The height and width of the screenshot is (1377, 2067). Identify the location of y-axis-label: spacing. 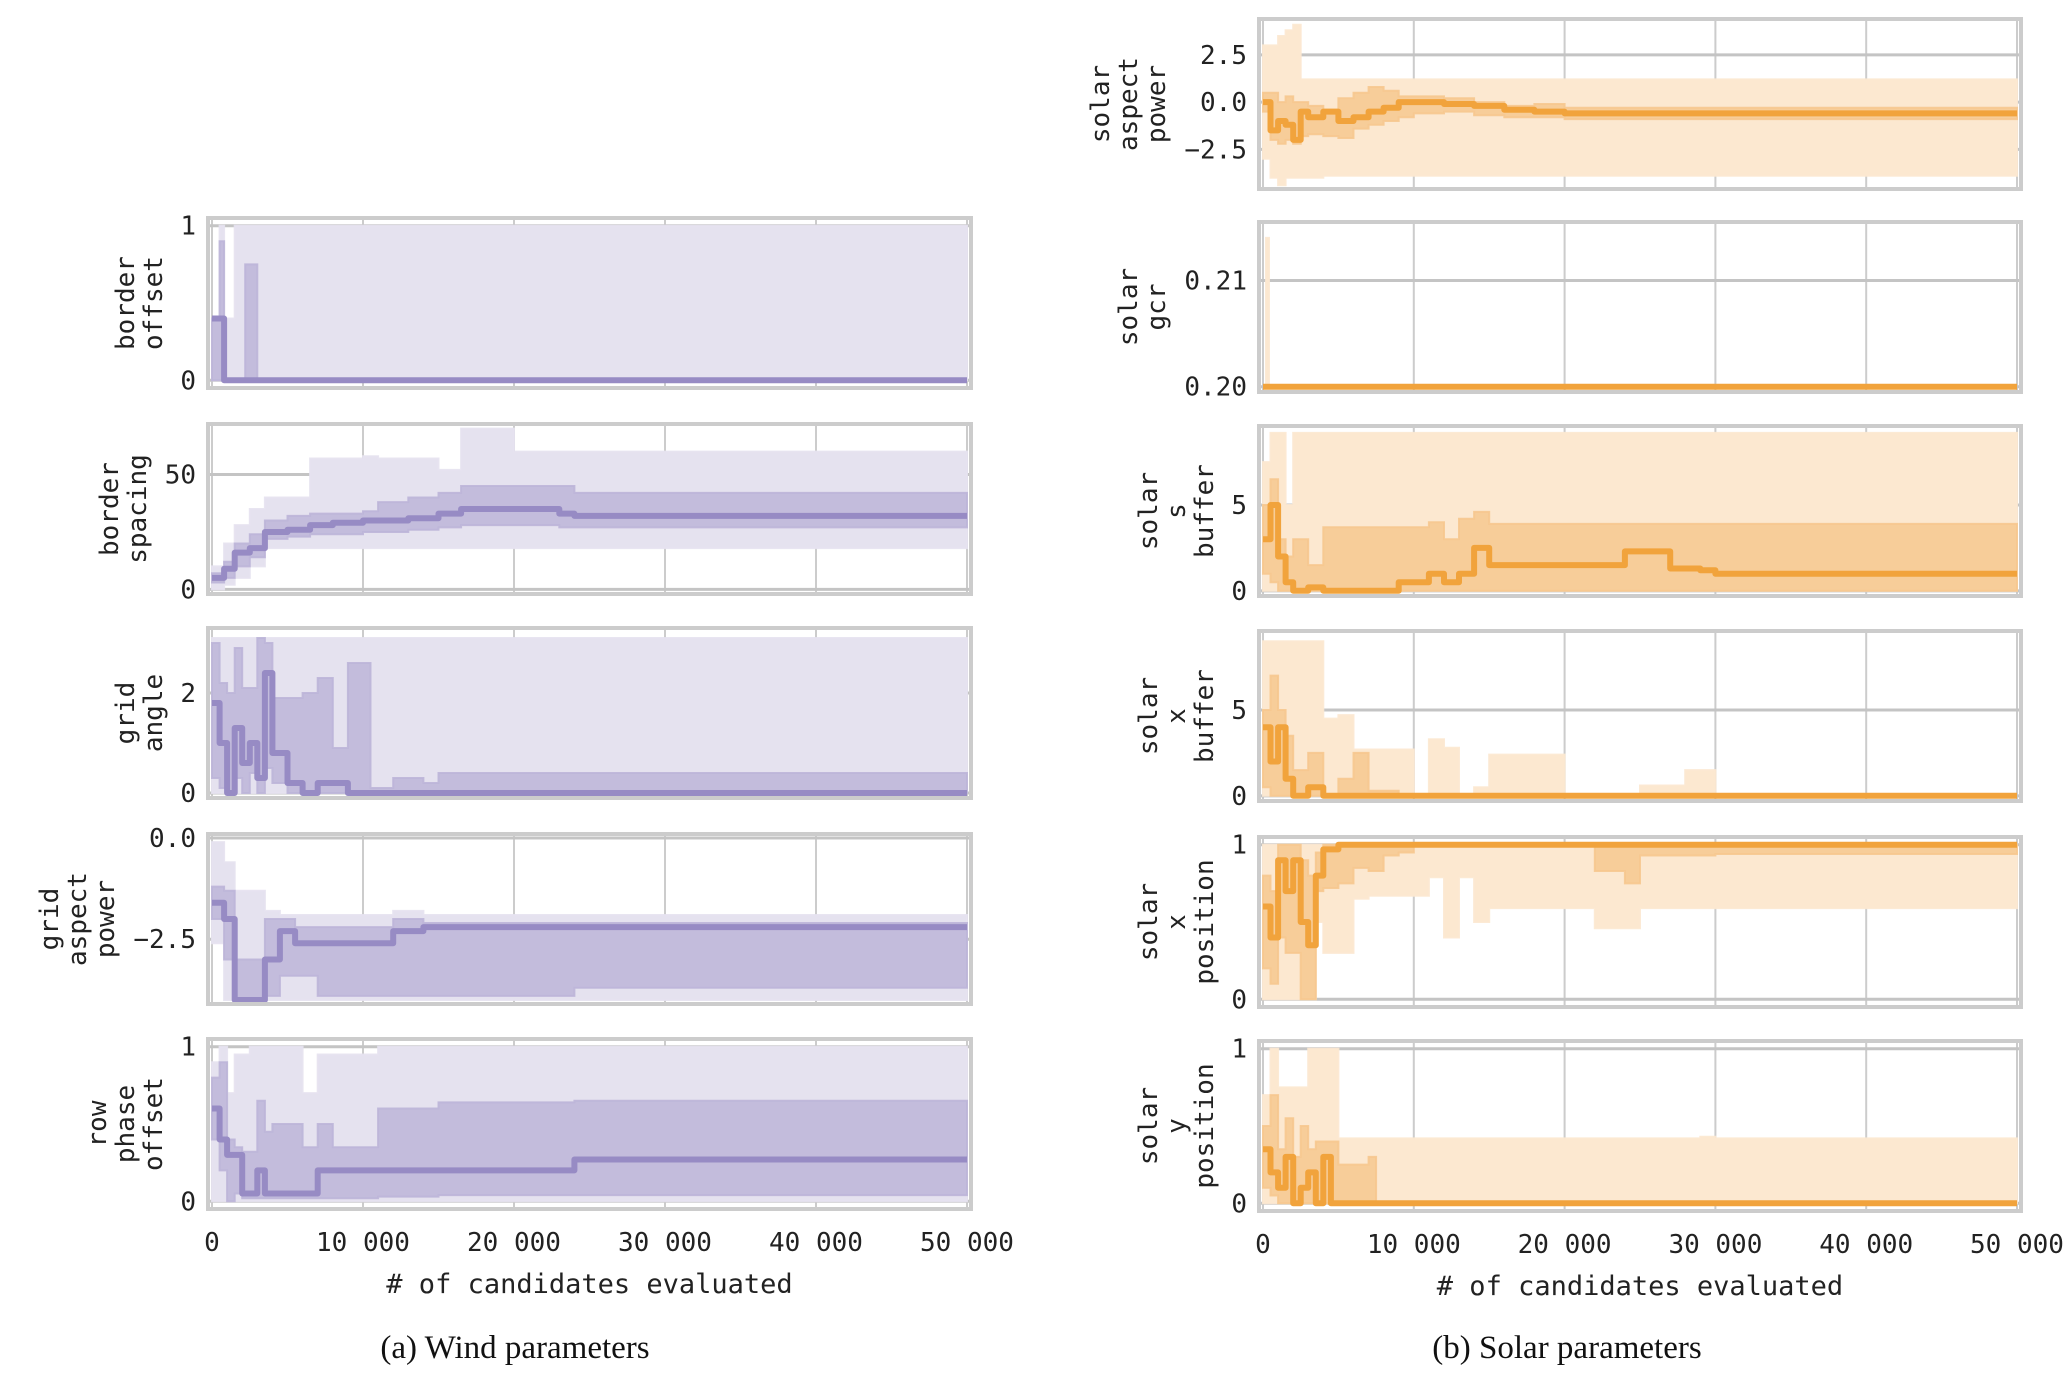
(138, 509).